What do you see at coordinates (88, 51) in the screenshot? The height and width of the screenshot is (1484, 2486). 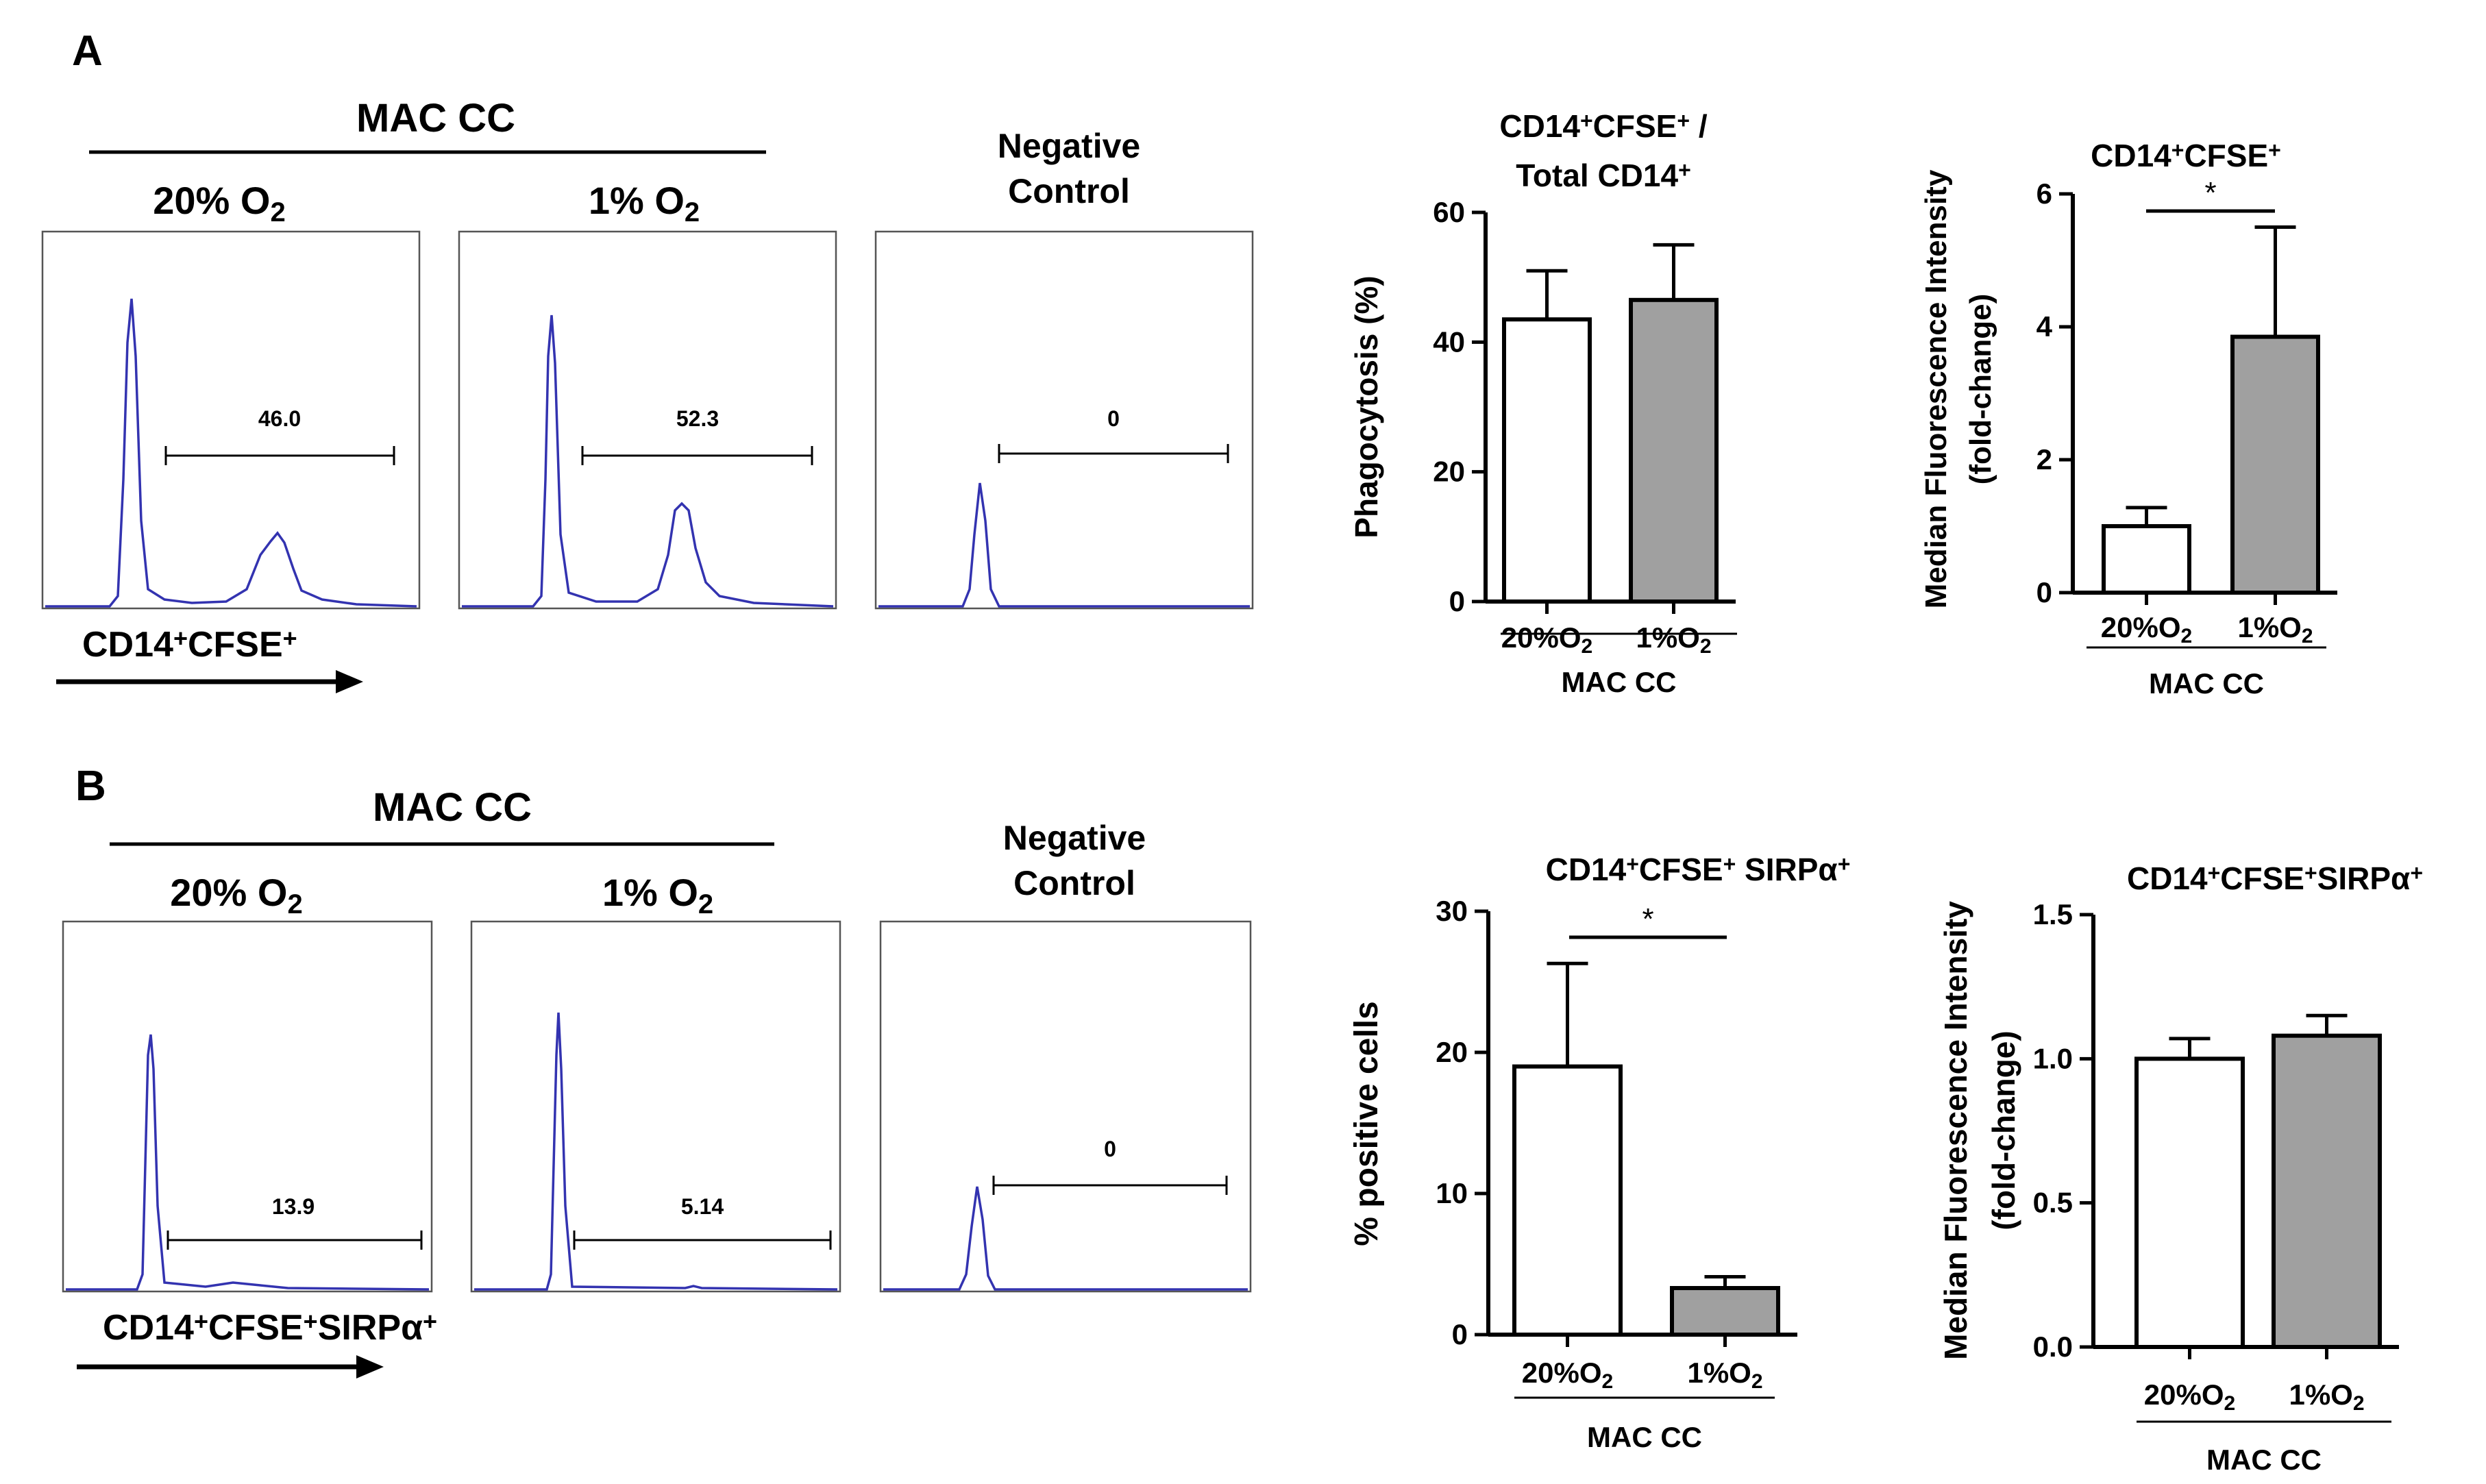 I see `panel-a-label: A` at bounding box center [88, 51].